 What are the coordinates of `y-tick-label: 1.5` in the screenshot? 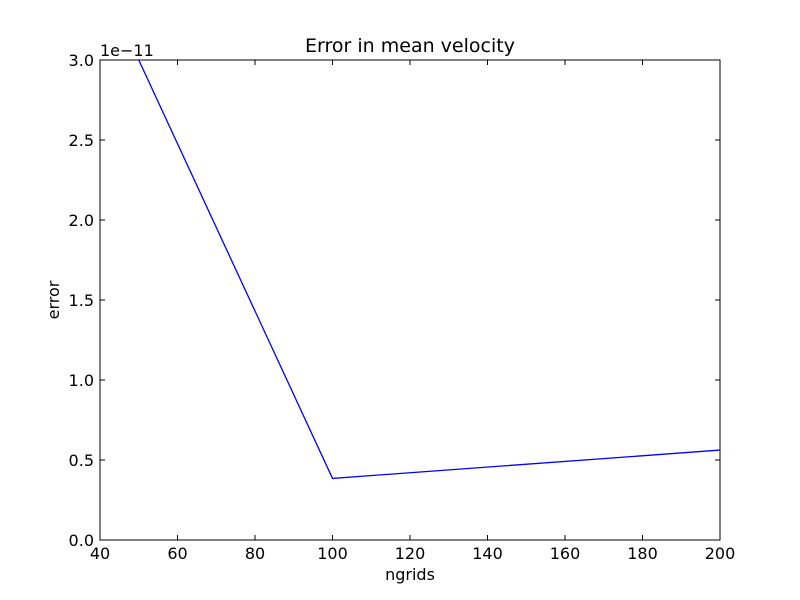 It's located at (81, 300).